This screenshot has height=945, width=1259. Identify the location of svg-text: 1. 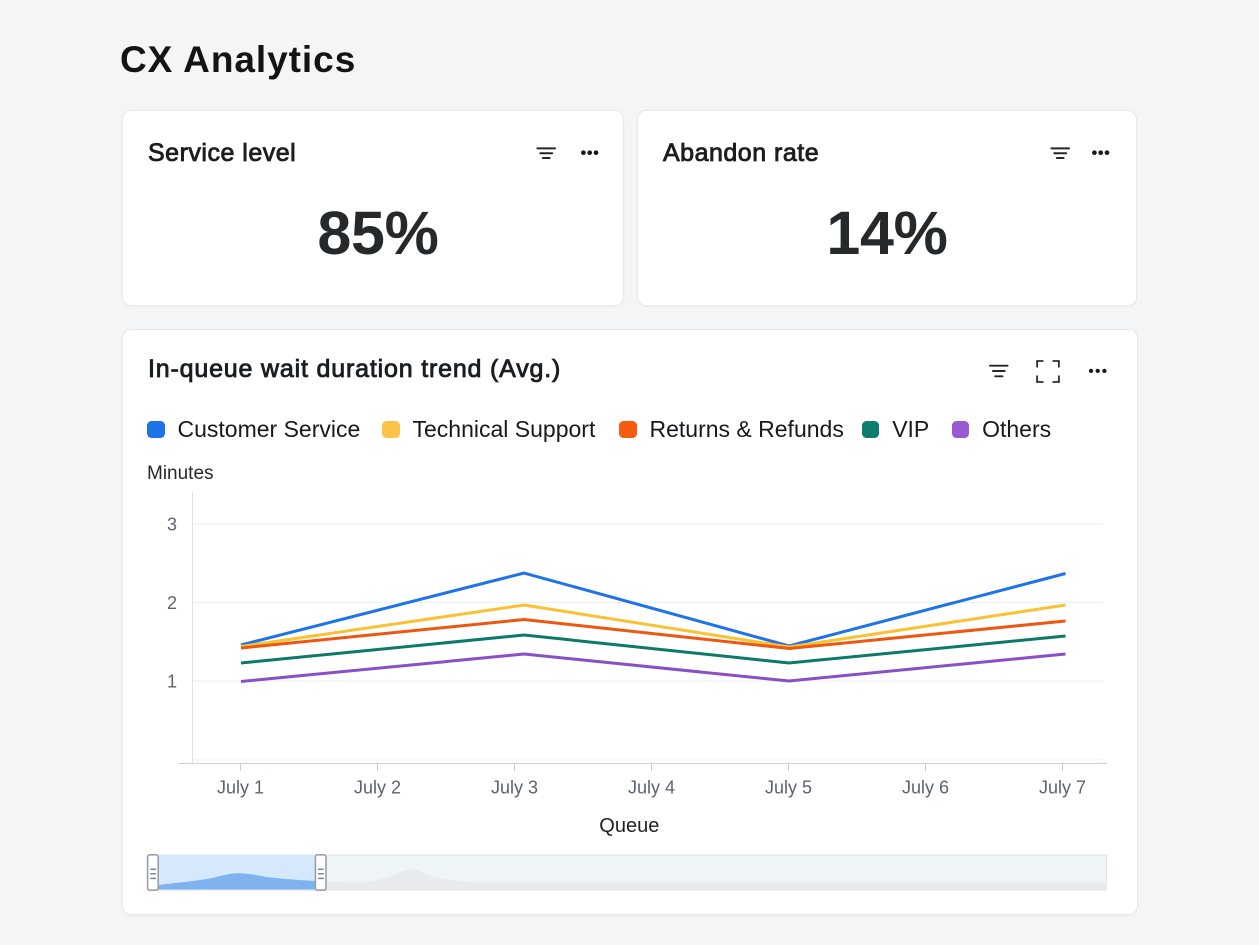
(172, 682).